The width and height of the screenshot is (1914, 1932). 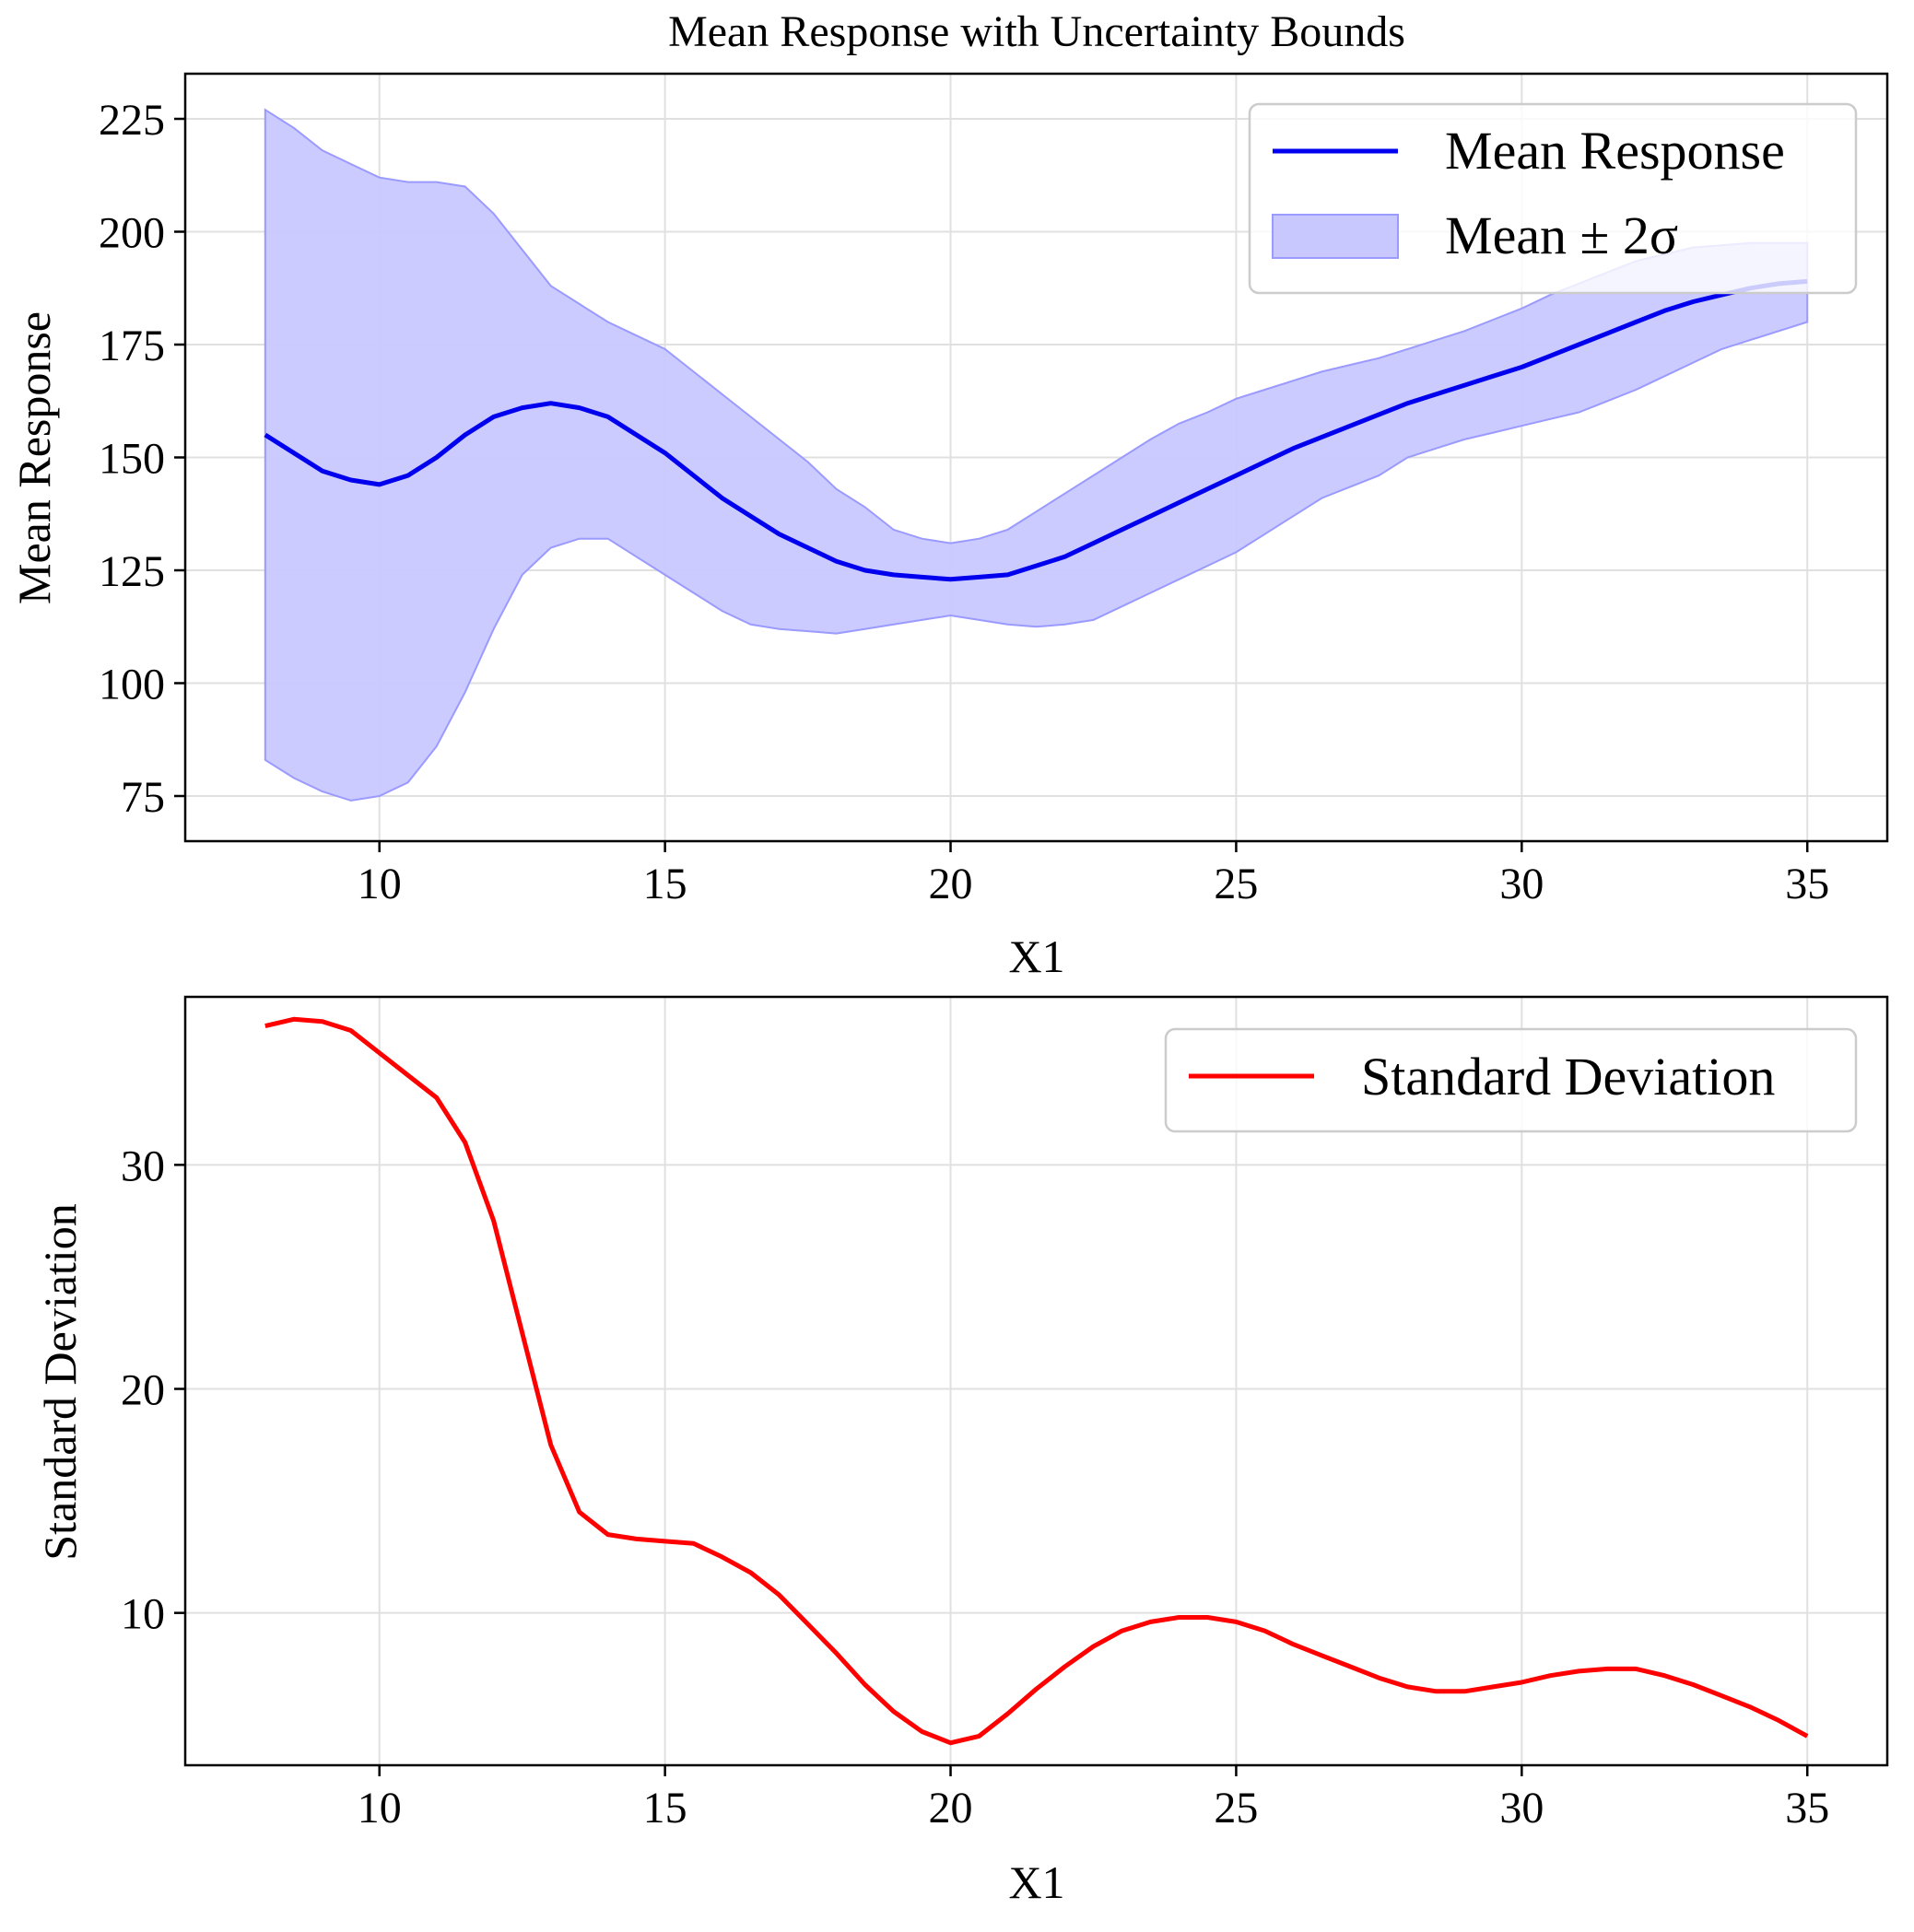 I want to click on bottom-legend: Standard Deviation, so click(x=1511, y=1080).